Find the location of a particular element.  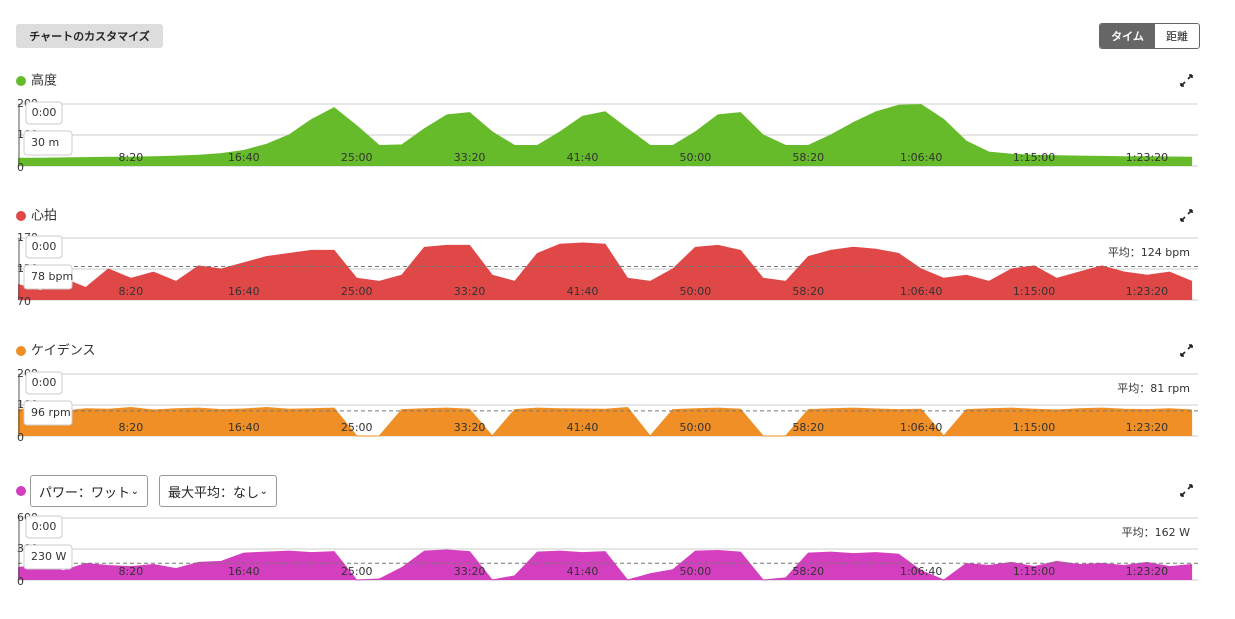

selector-label: 最大平均：なし is located at coordinates (214, 493).